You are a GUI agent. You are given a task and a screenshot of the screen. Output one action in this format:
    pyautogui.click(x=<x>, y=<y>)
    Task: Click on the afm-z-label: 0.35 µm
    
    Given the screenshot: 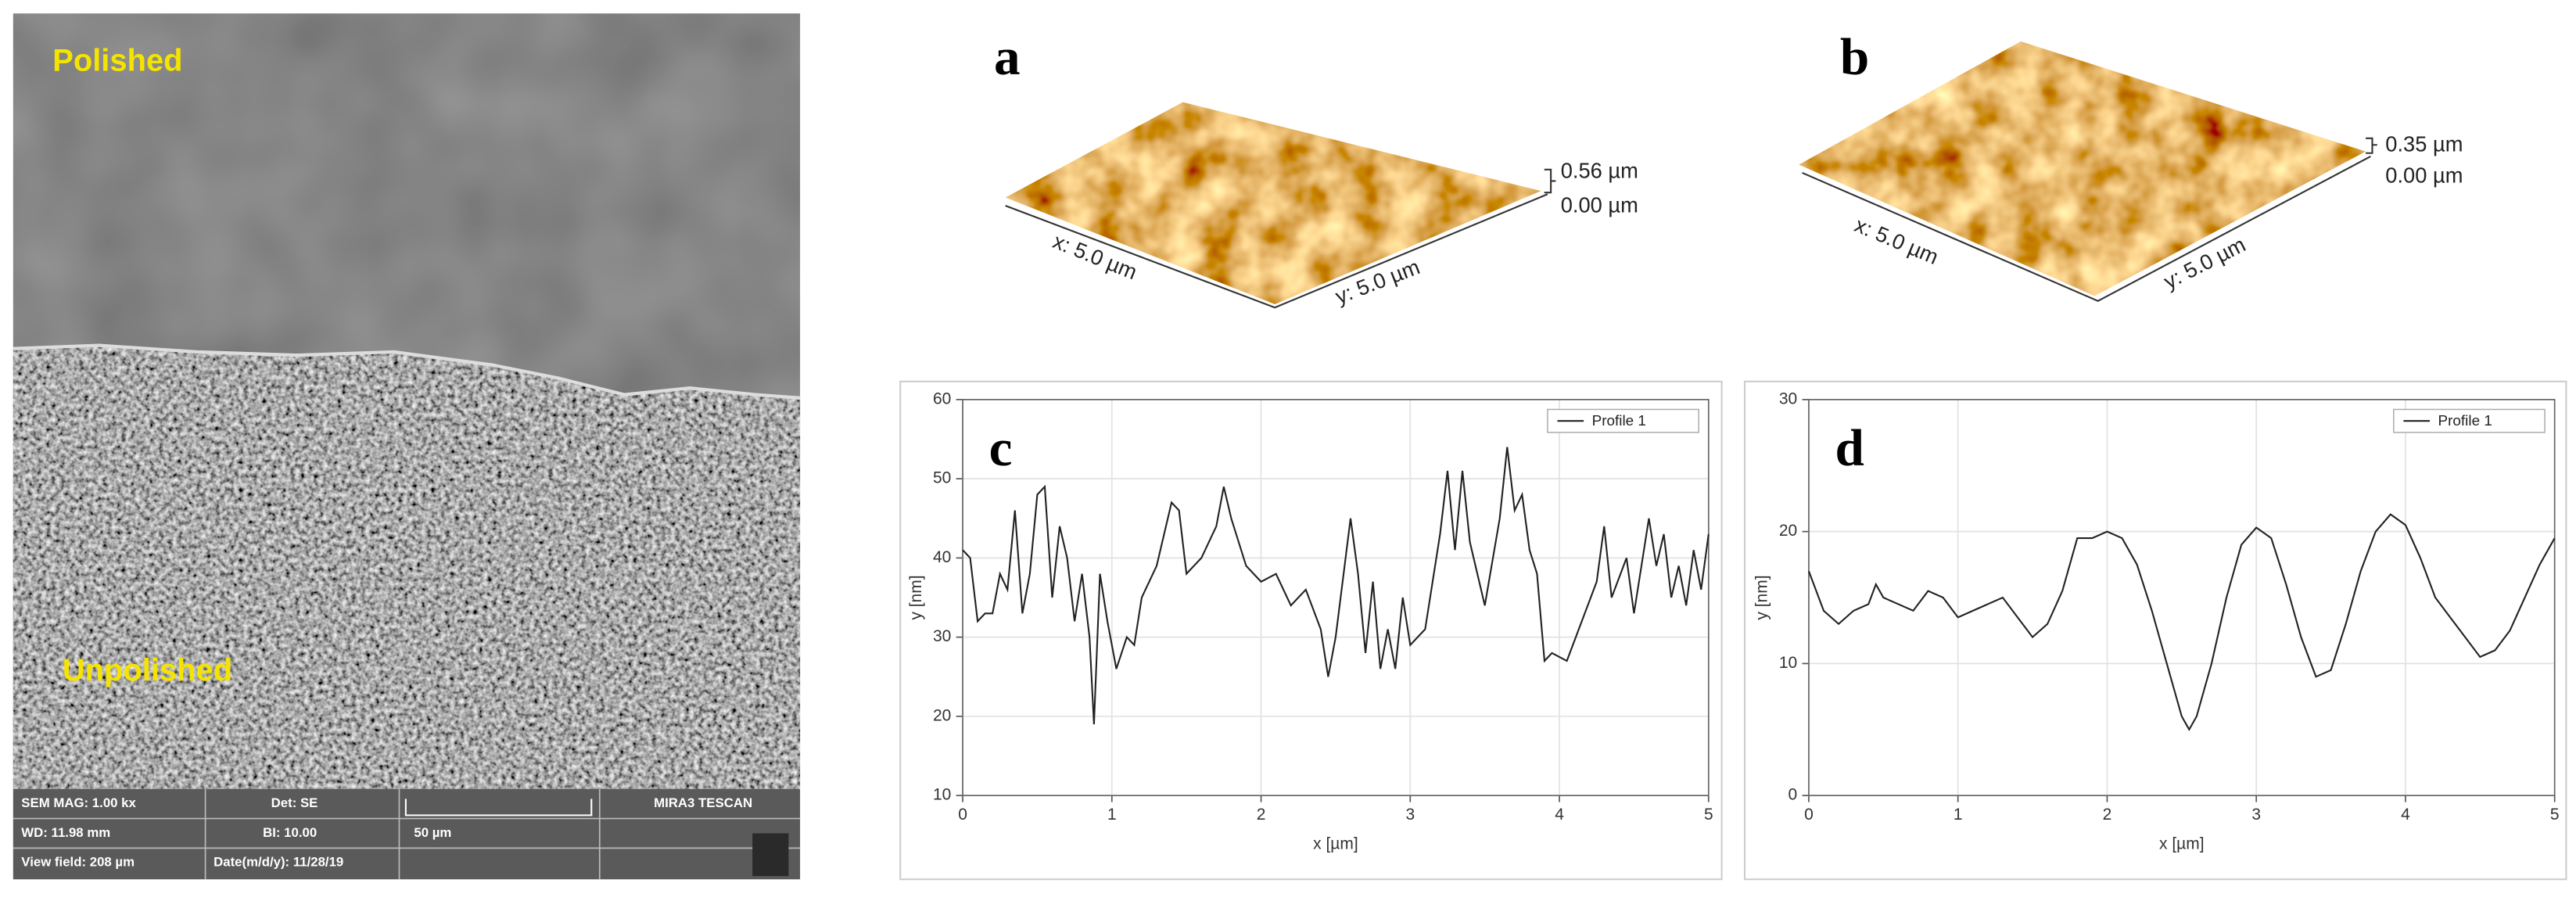 What is the action you would take?
    pyautogui.click(x=2424, y=144)
    